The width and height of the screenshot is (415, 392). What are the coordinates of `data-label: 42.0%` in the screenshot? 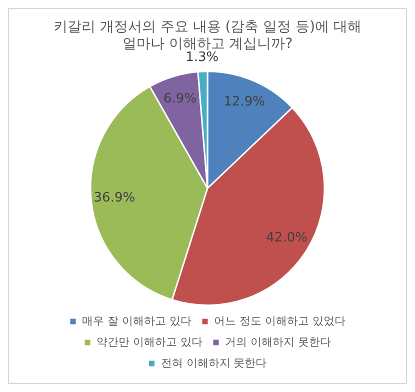 It's located at (287, 238).